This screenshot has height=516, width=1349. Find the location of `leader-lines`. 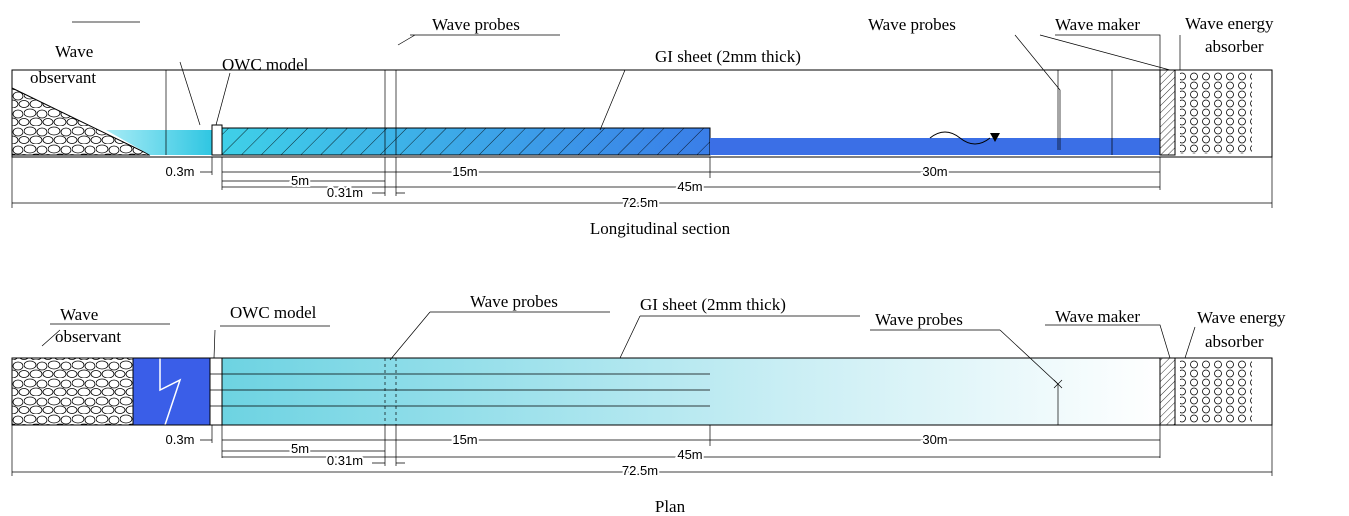

leader-lines is located at coordinates (618, 348).